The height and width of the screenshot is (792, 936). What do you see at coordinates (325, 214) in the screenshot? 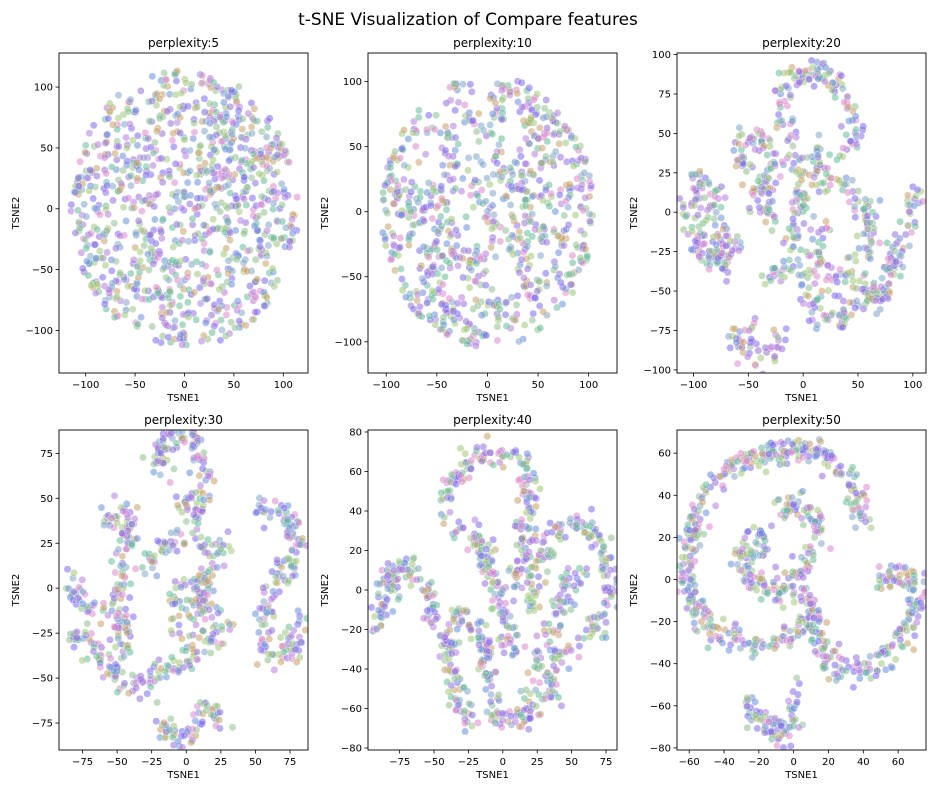
I see `y-axis-label: TSNE2` at bounding box center [325, 214].